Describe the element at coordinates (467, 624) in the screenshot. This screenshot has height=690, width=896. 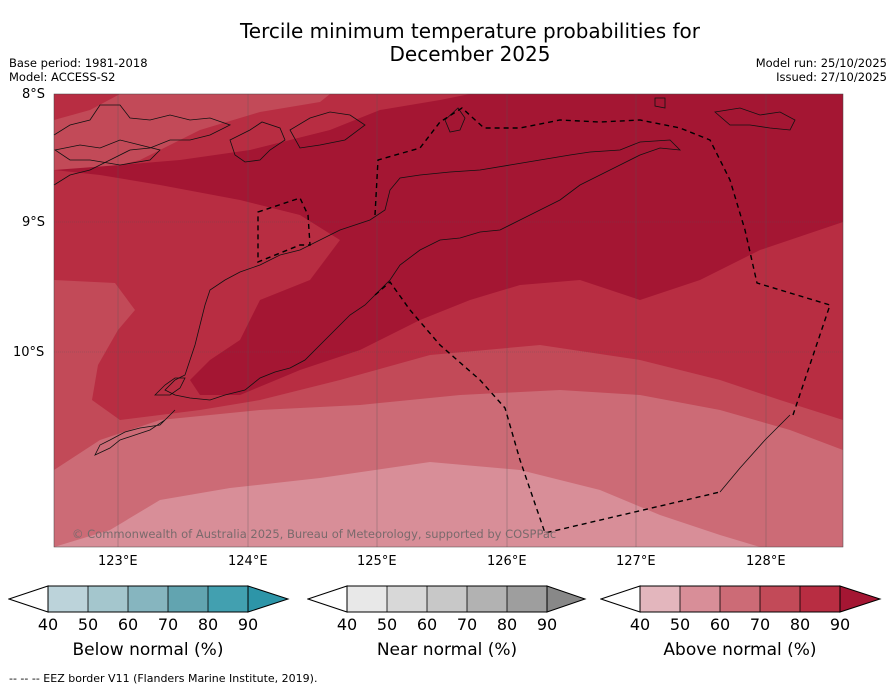
I see `cb-near-tick-70: 70` at that location.